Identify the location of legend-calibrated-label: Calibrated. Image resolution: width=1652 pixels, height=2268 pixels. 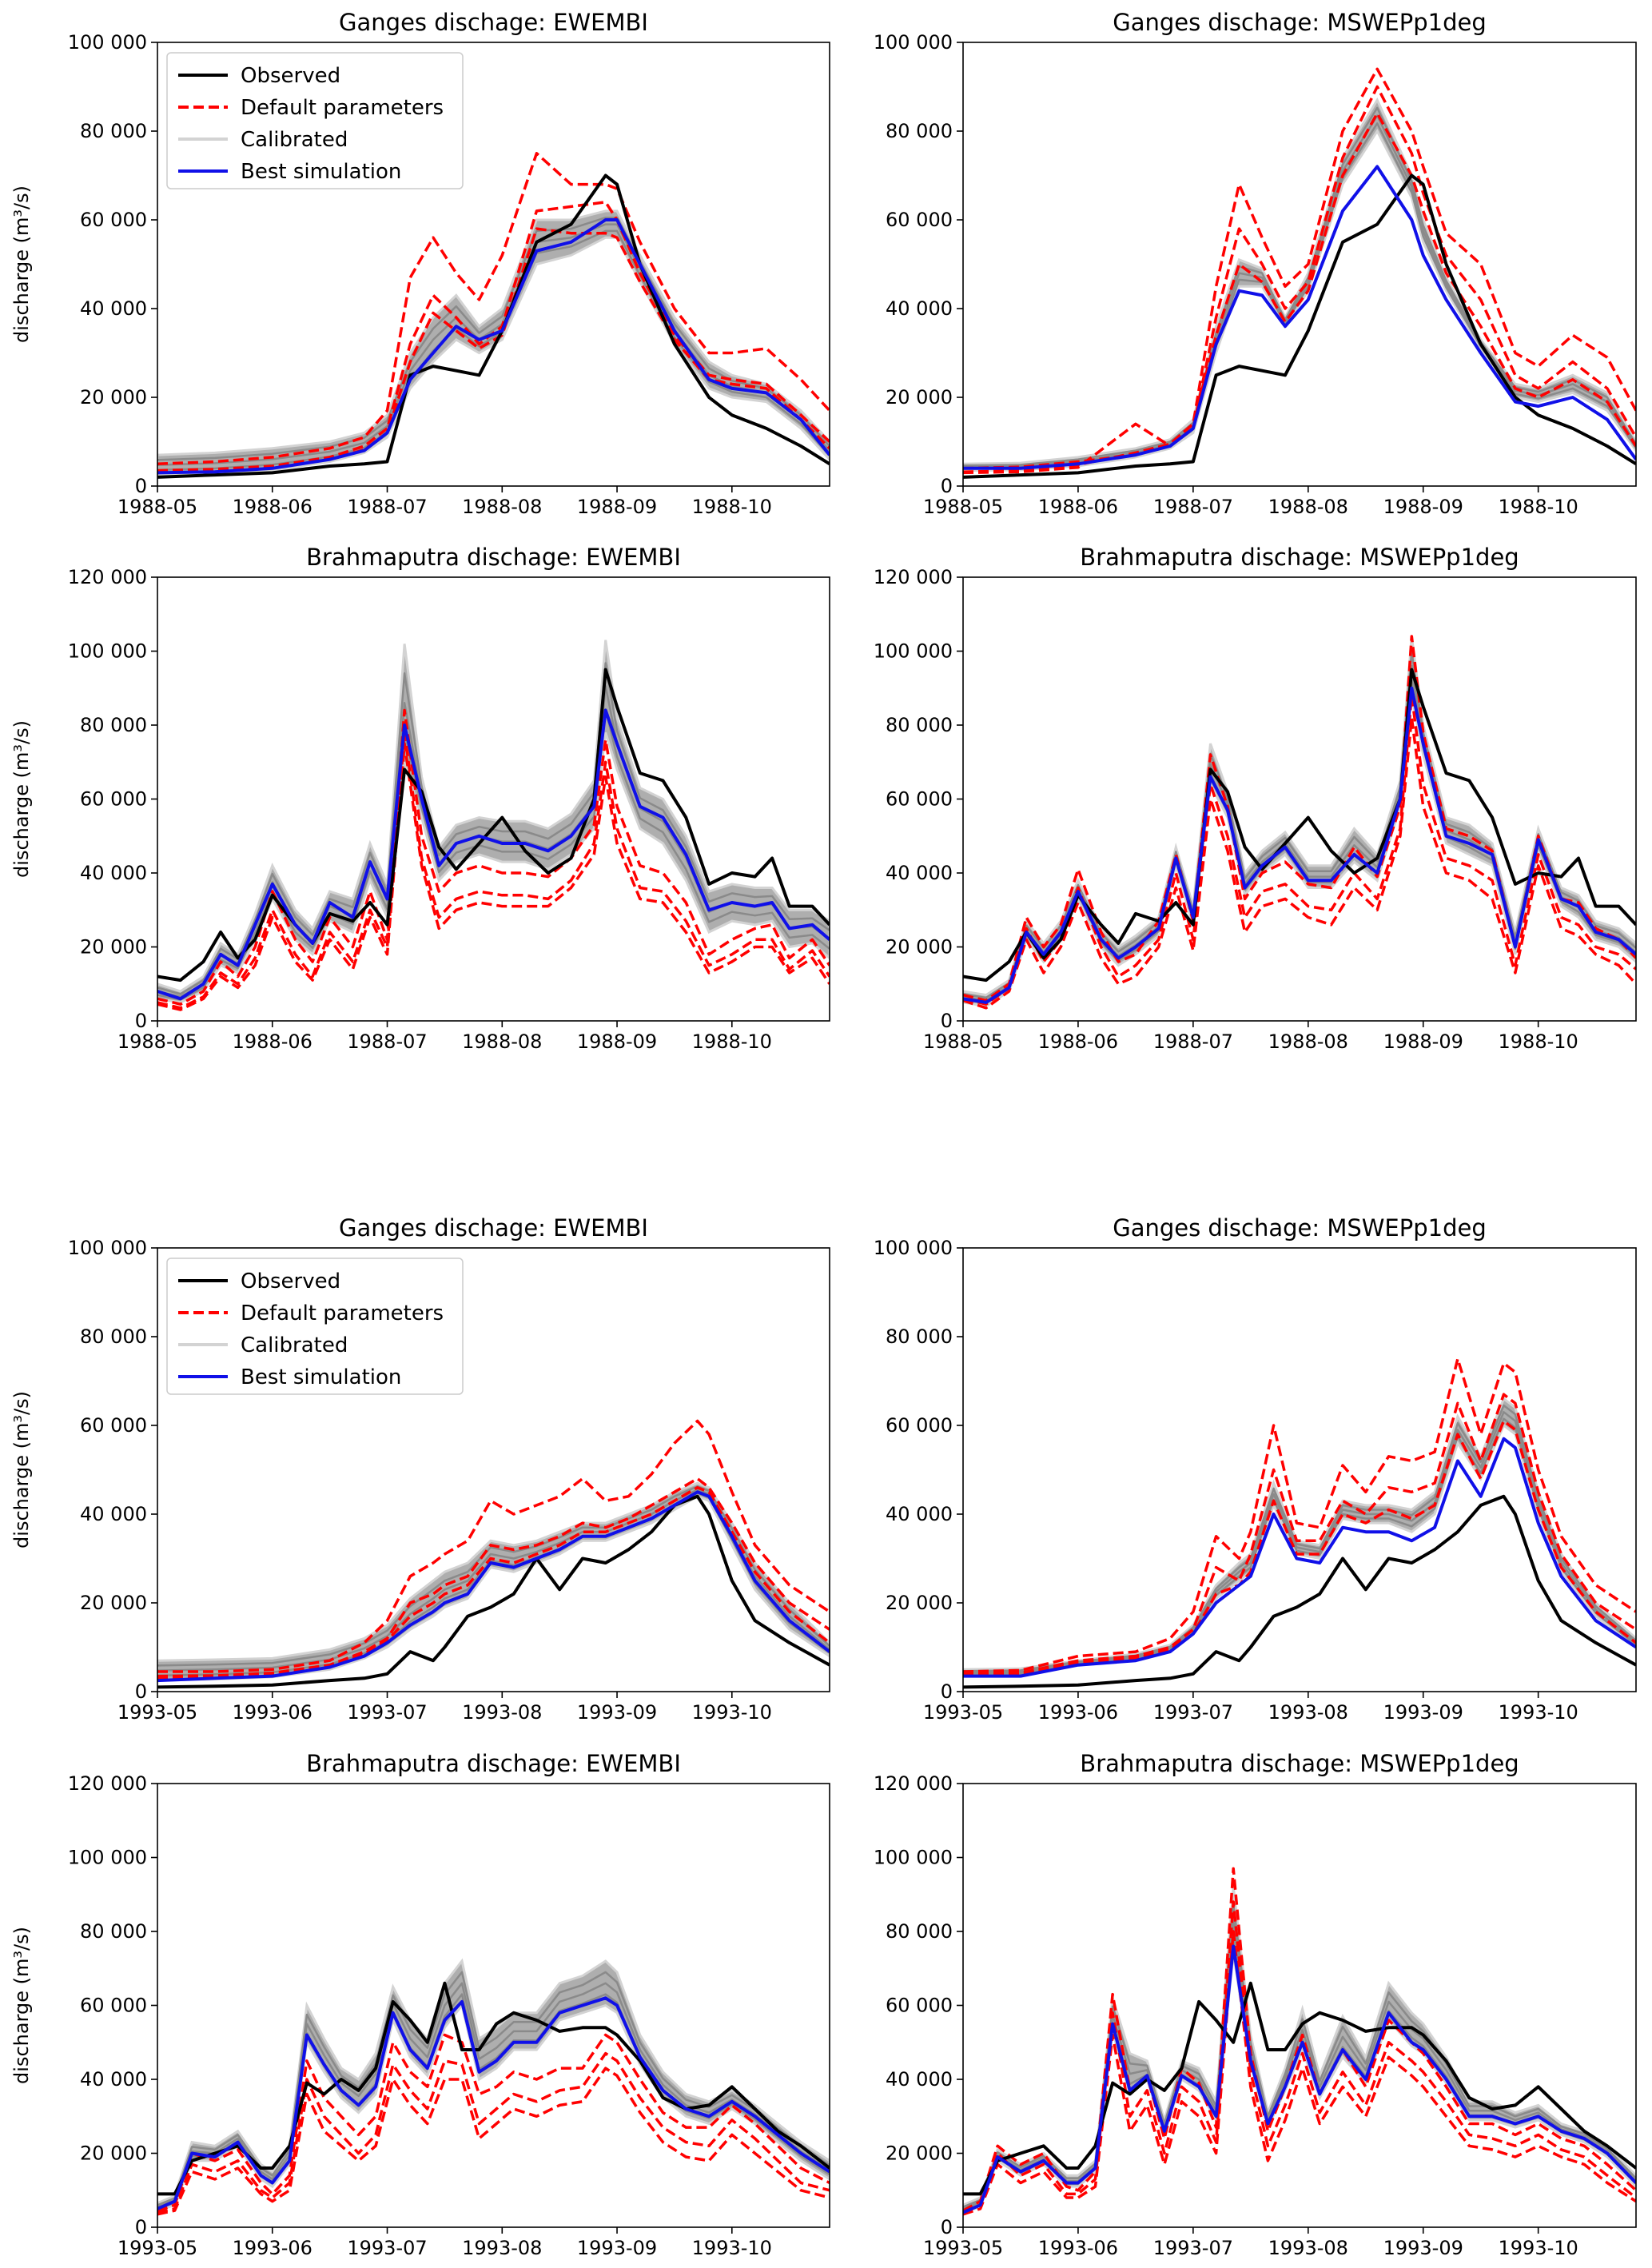
(294, 140).